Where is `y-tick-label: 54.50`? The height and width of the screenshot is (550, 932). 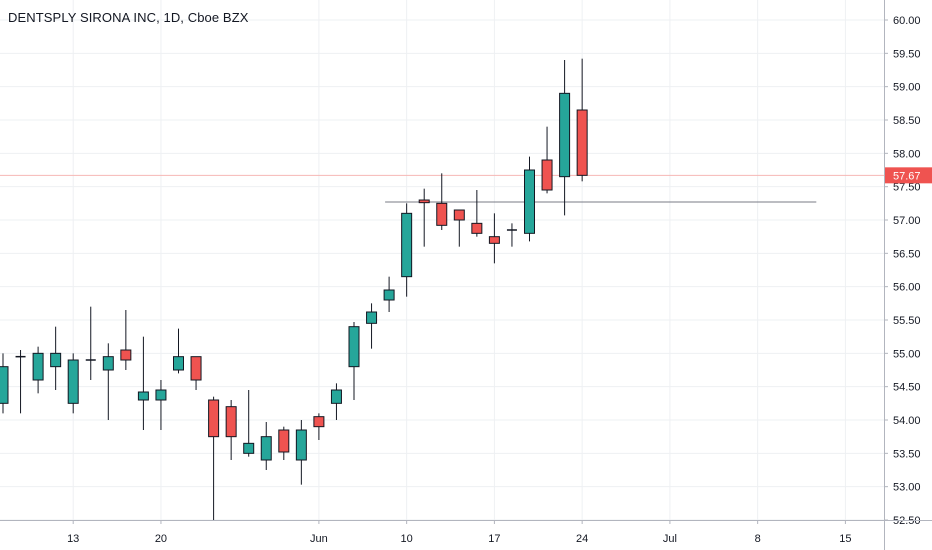 y-tick-label: 54.50 is located at coordinates (907, 388).